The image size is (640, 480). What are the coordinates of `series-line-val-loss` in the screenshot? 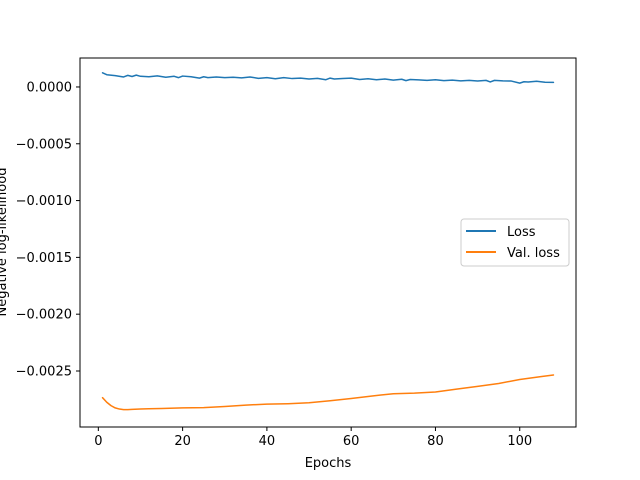 It's located at (328, 392).